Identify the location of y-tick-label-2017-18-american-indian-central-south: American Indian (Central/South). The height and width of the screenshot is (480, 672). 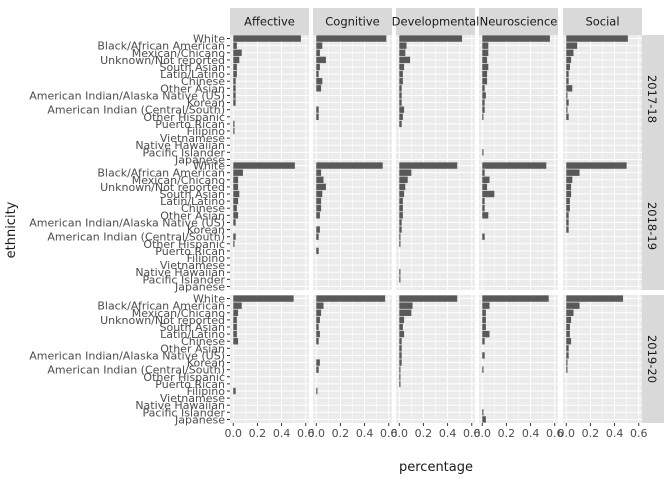
(136, 110).